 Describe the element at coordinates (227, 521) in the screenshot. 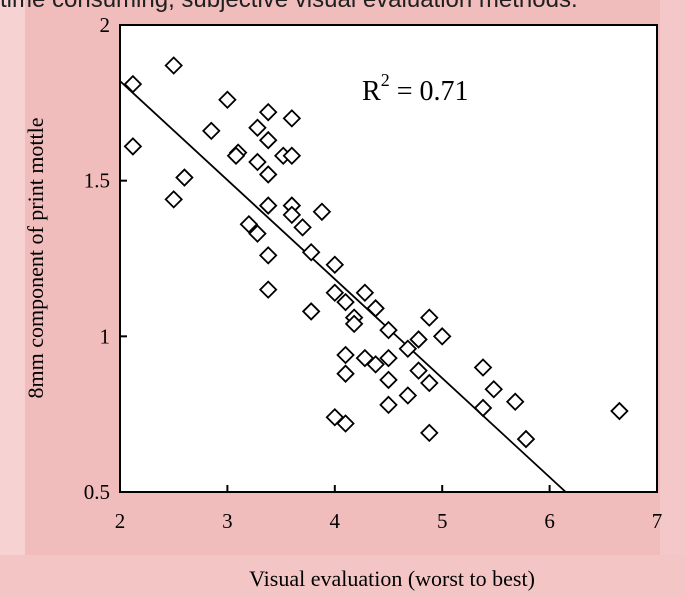

I see `x-tick-label: 3` at that location.